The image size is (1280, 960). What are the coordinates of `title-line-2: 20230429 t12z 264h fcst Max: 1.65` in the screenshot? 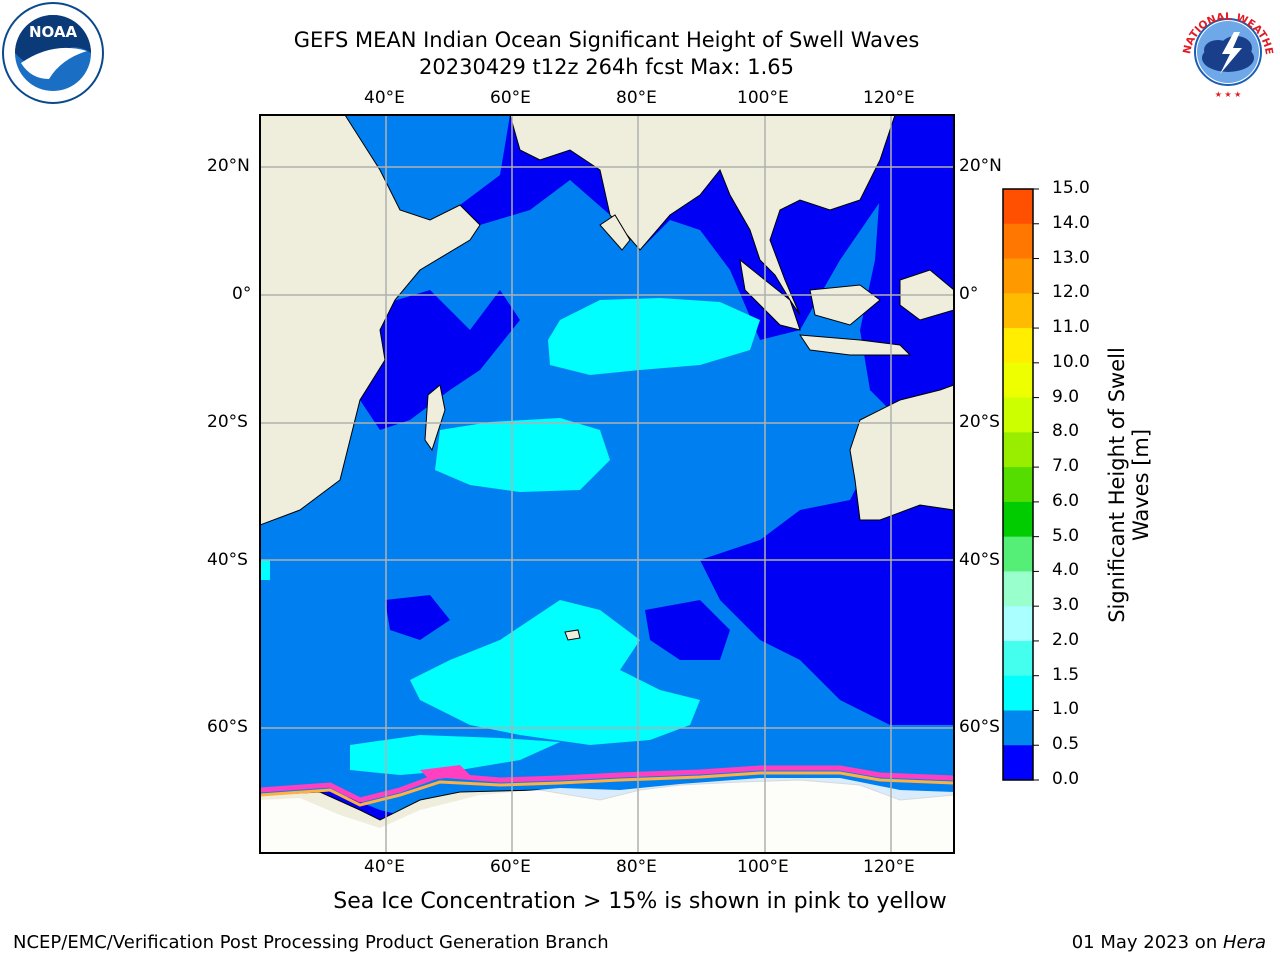 It's located at (606, 67).